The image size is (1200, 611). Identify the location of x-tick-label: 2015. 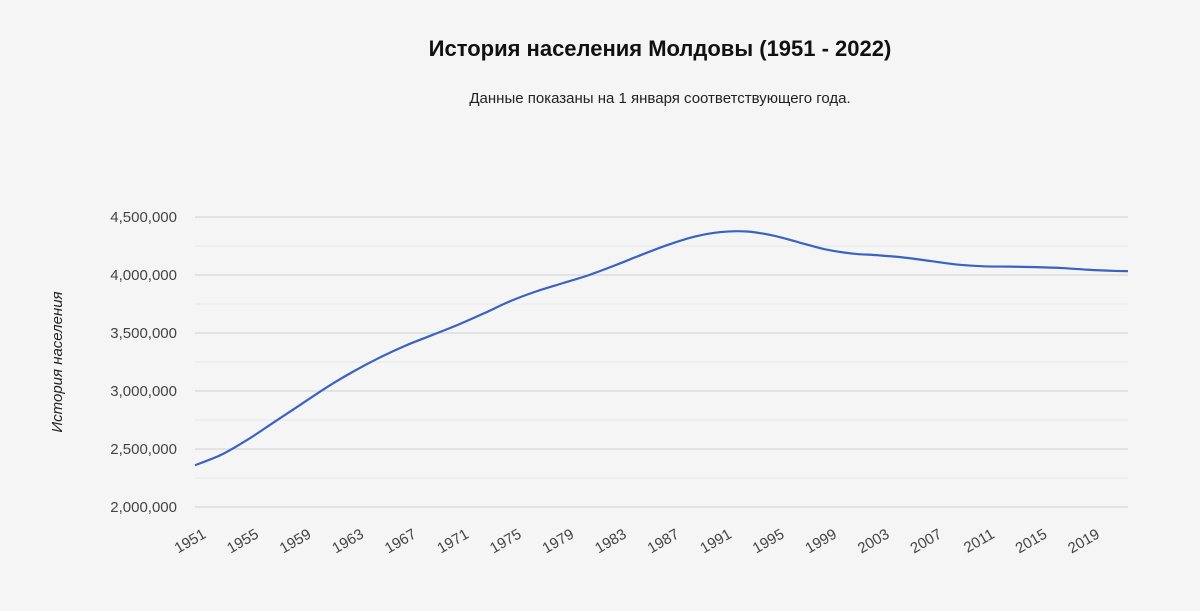
(1031, 541).